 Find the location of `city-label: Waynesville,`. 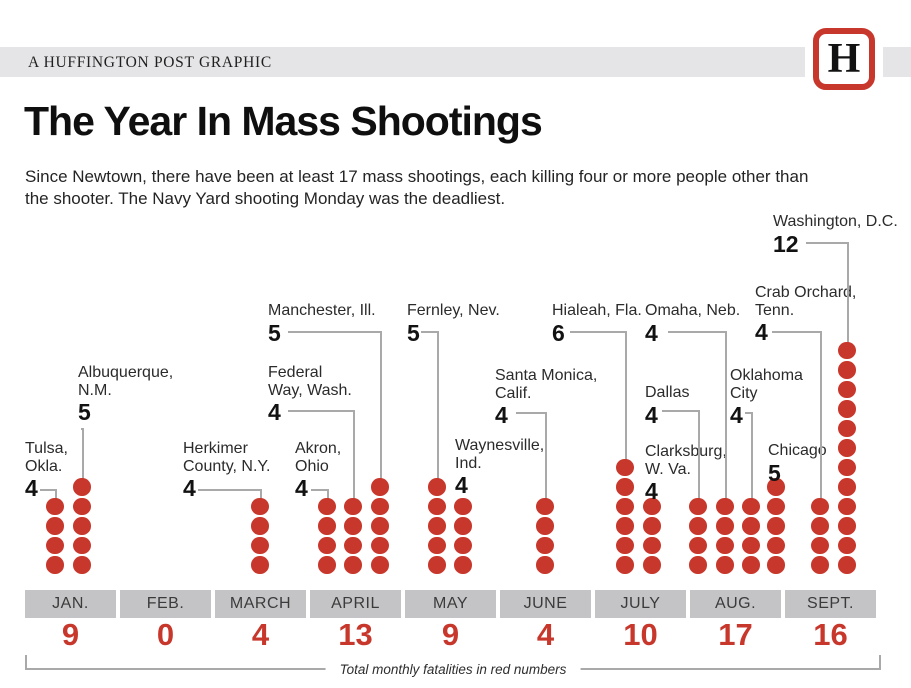

city-label: Waynesville, is located at coordinates (500, 445).